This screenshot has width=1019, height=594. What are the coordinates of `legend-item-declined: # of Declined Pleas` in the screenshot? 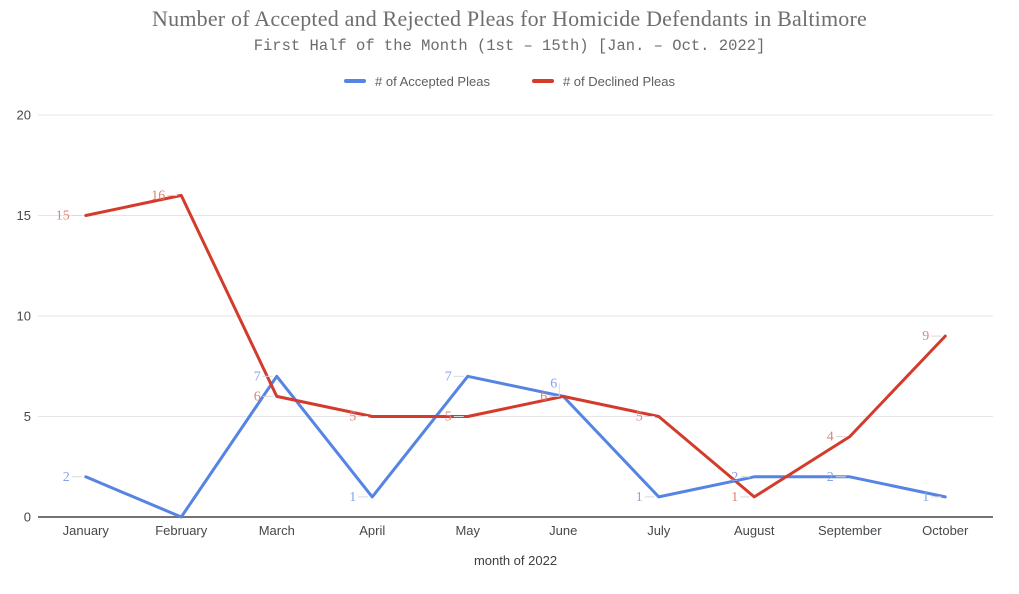 It's located at (603, 81).